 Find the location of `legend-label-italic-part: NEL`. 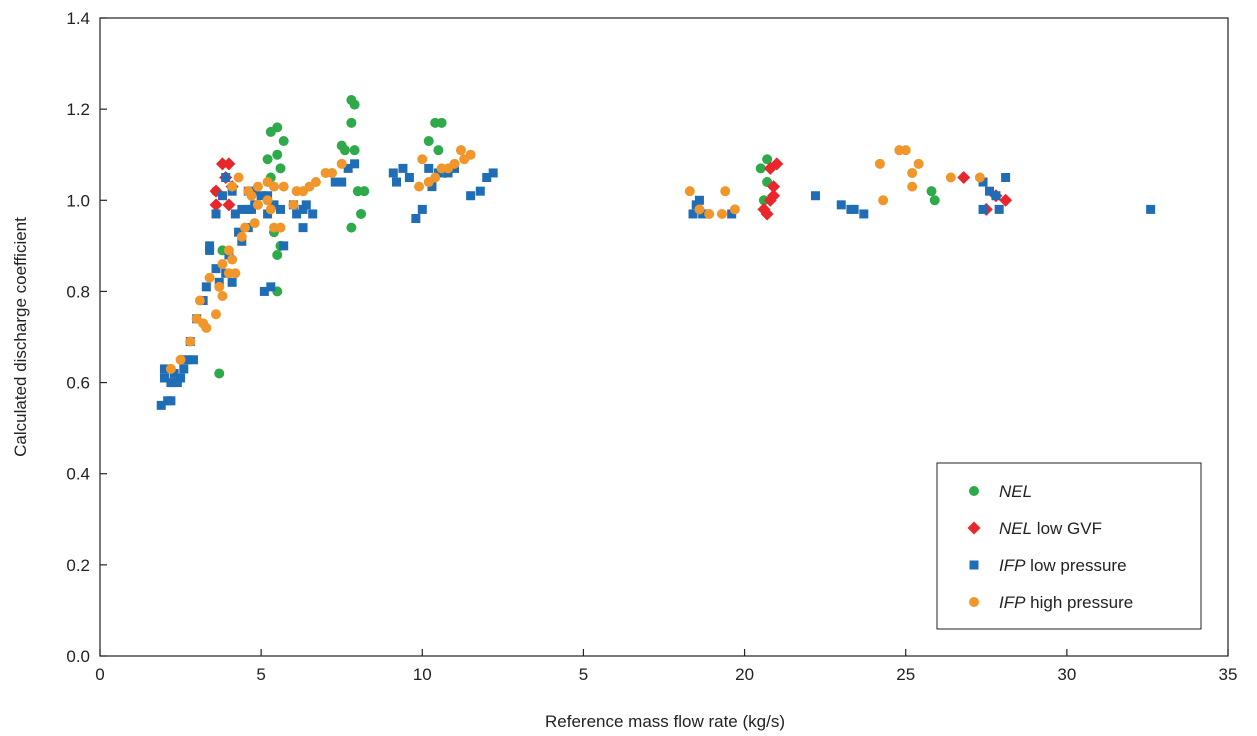

legend-label-italic-part: NEL is located at coordinates (1015, 491).